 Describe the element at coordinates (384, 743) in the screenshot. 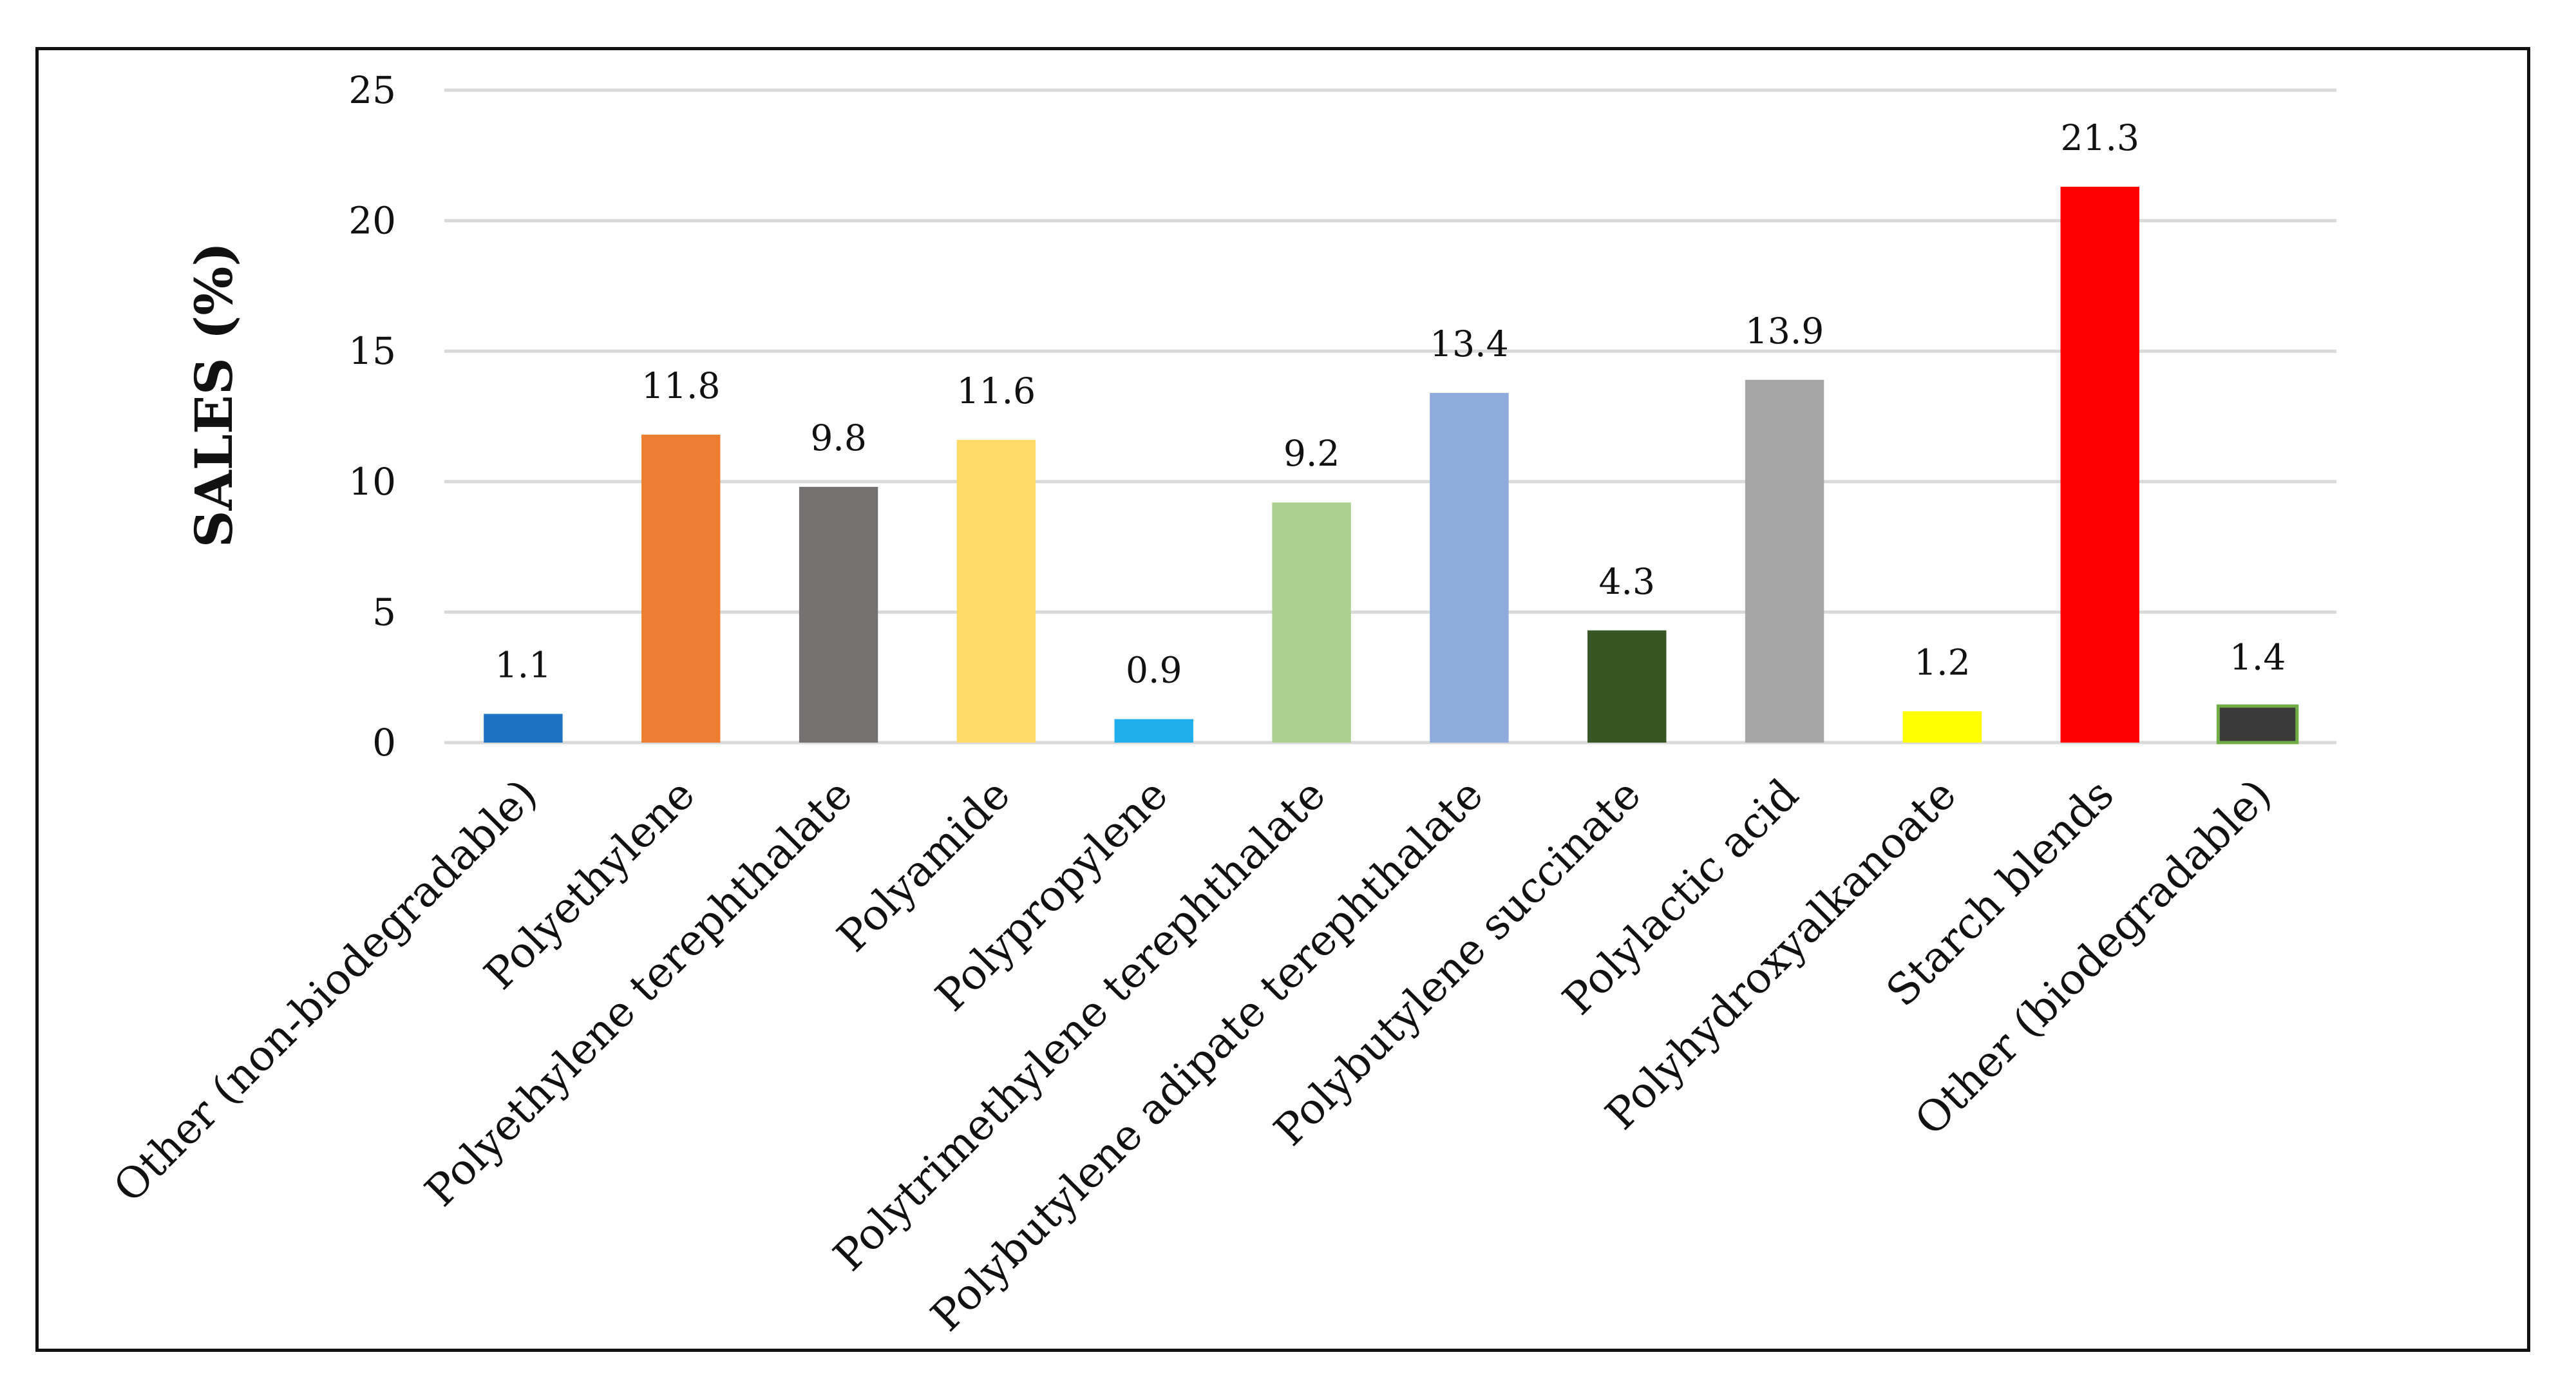

I see `y-tick-label: 0` at that location.